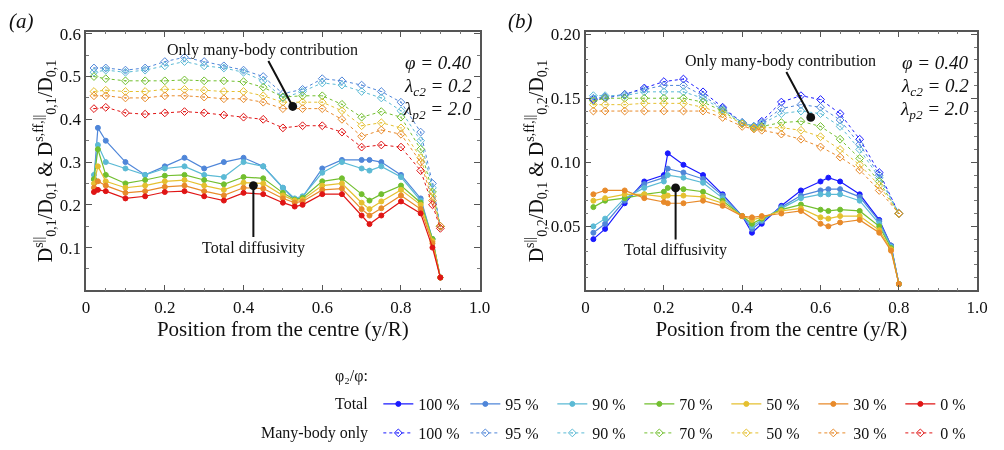 This screenshot has height=450, width=1004. Describe the element at coordinates (70, 77) in the screenshot. I see `y-tick-label: 0.5` at that location.